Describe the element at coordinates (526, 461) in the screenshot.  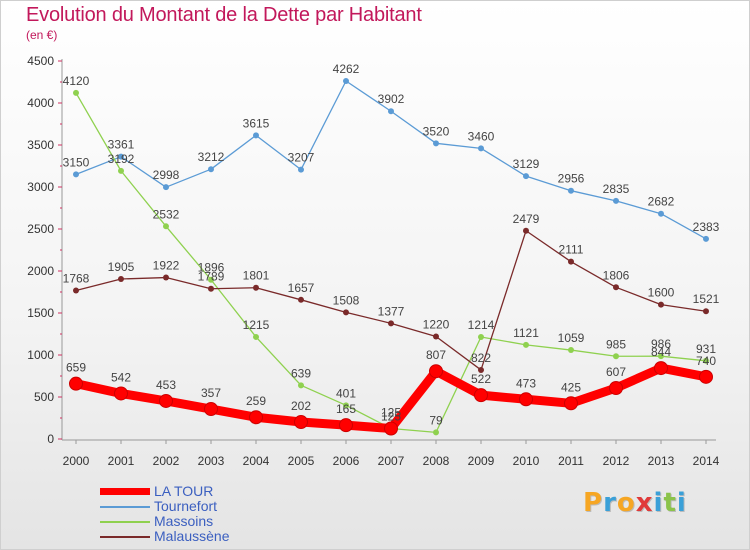
I see `x-tick-label: 2010` at that location.